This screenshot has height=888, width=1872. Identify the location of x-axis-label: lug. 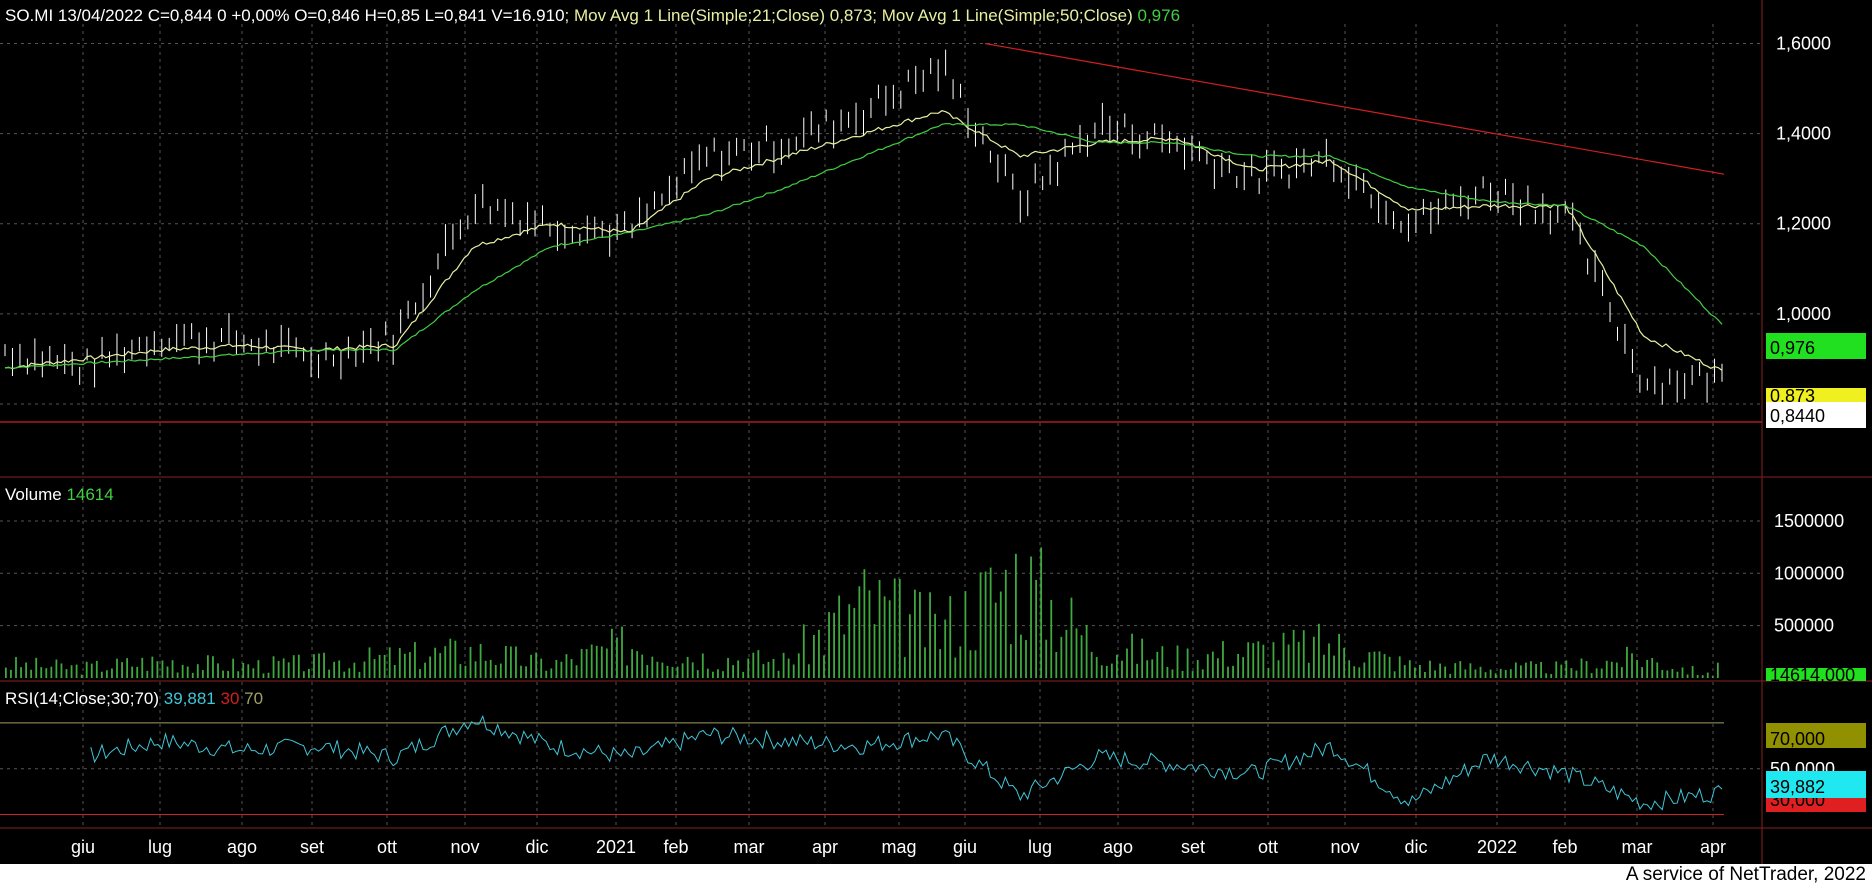
(160, 847).